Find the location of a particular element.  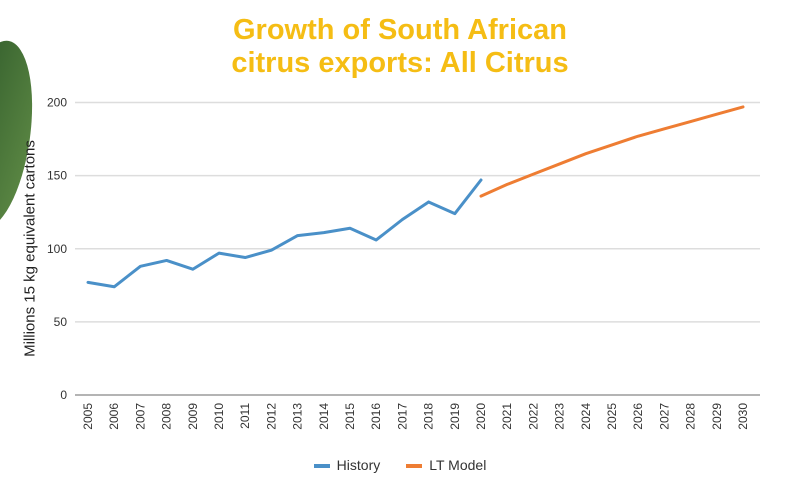

x-tick-label: 2007 is located at coordinates (140, 416).